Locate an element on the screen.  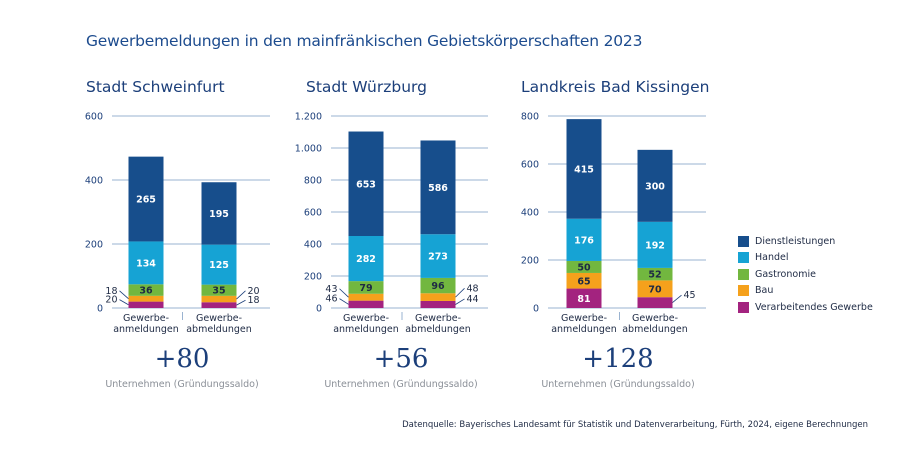
data-label: 586 is located at coordinates (438, 188).